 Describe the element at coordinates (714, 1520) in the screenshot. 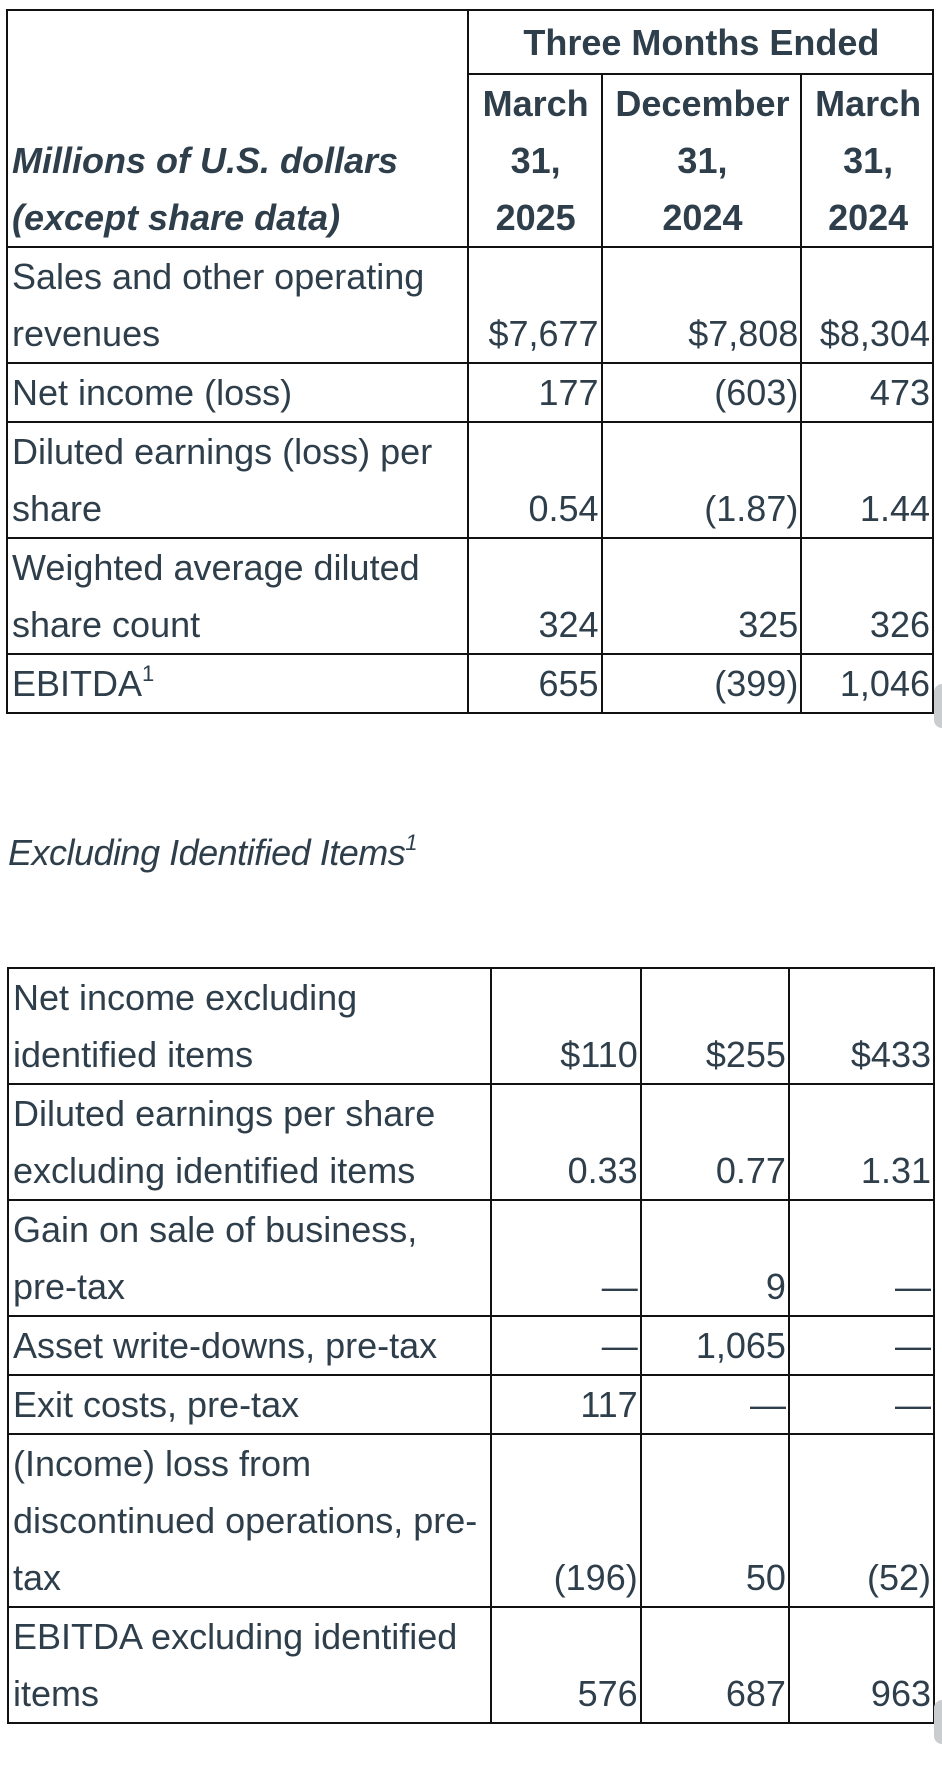

I see `cell-value: 50` at that location.